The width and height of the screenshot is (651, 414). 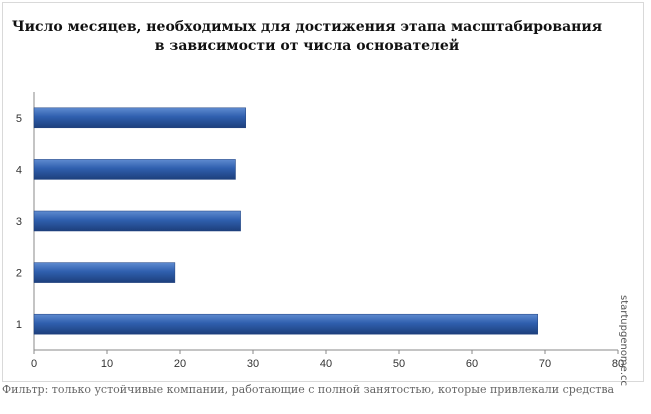 I want to click on x-tick-label: 50, so click(x=399, y=364).